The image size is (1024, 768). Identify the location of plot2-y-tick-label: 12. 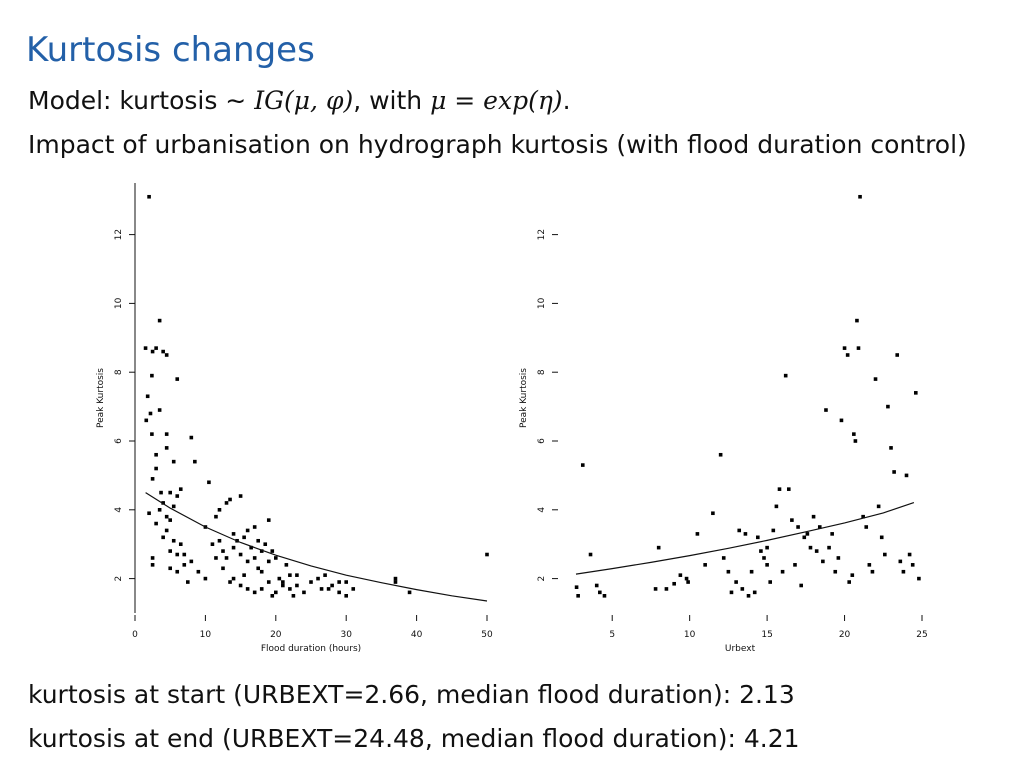
(542, 234).